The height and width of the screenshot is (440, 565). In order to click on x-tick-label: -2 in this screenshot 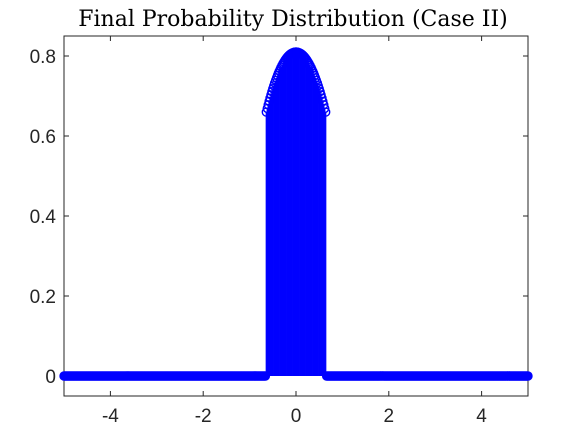, I will do `click(203, 416)`.